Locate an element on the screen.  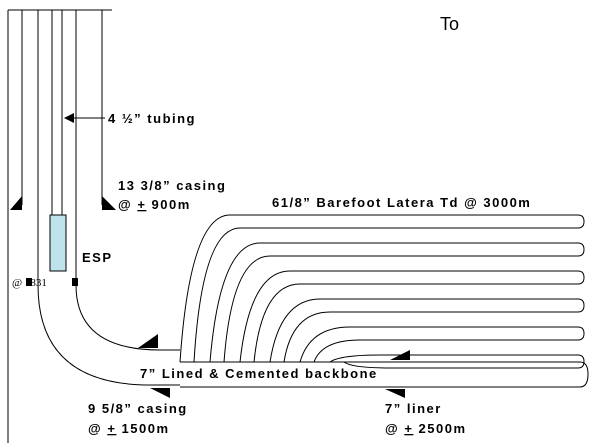
intermediate-casing-depth: @ + 1500m is located at coordinates (129, 428).